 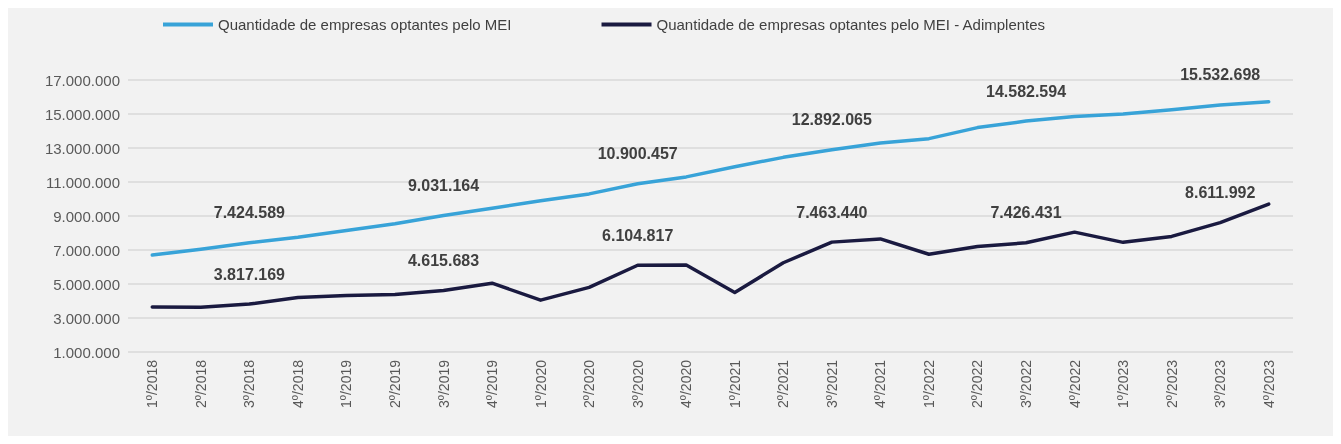 What do you see at coordinates (928, 383) in the screenshot?
I see `x-tick-label: 1º/2022` at bounding box center [928, 383].